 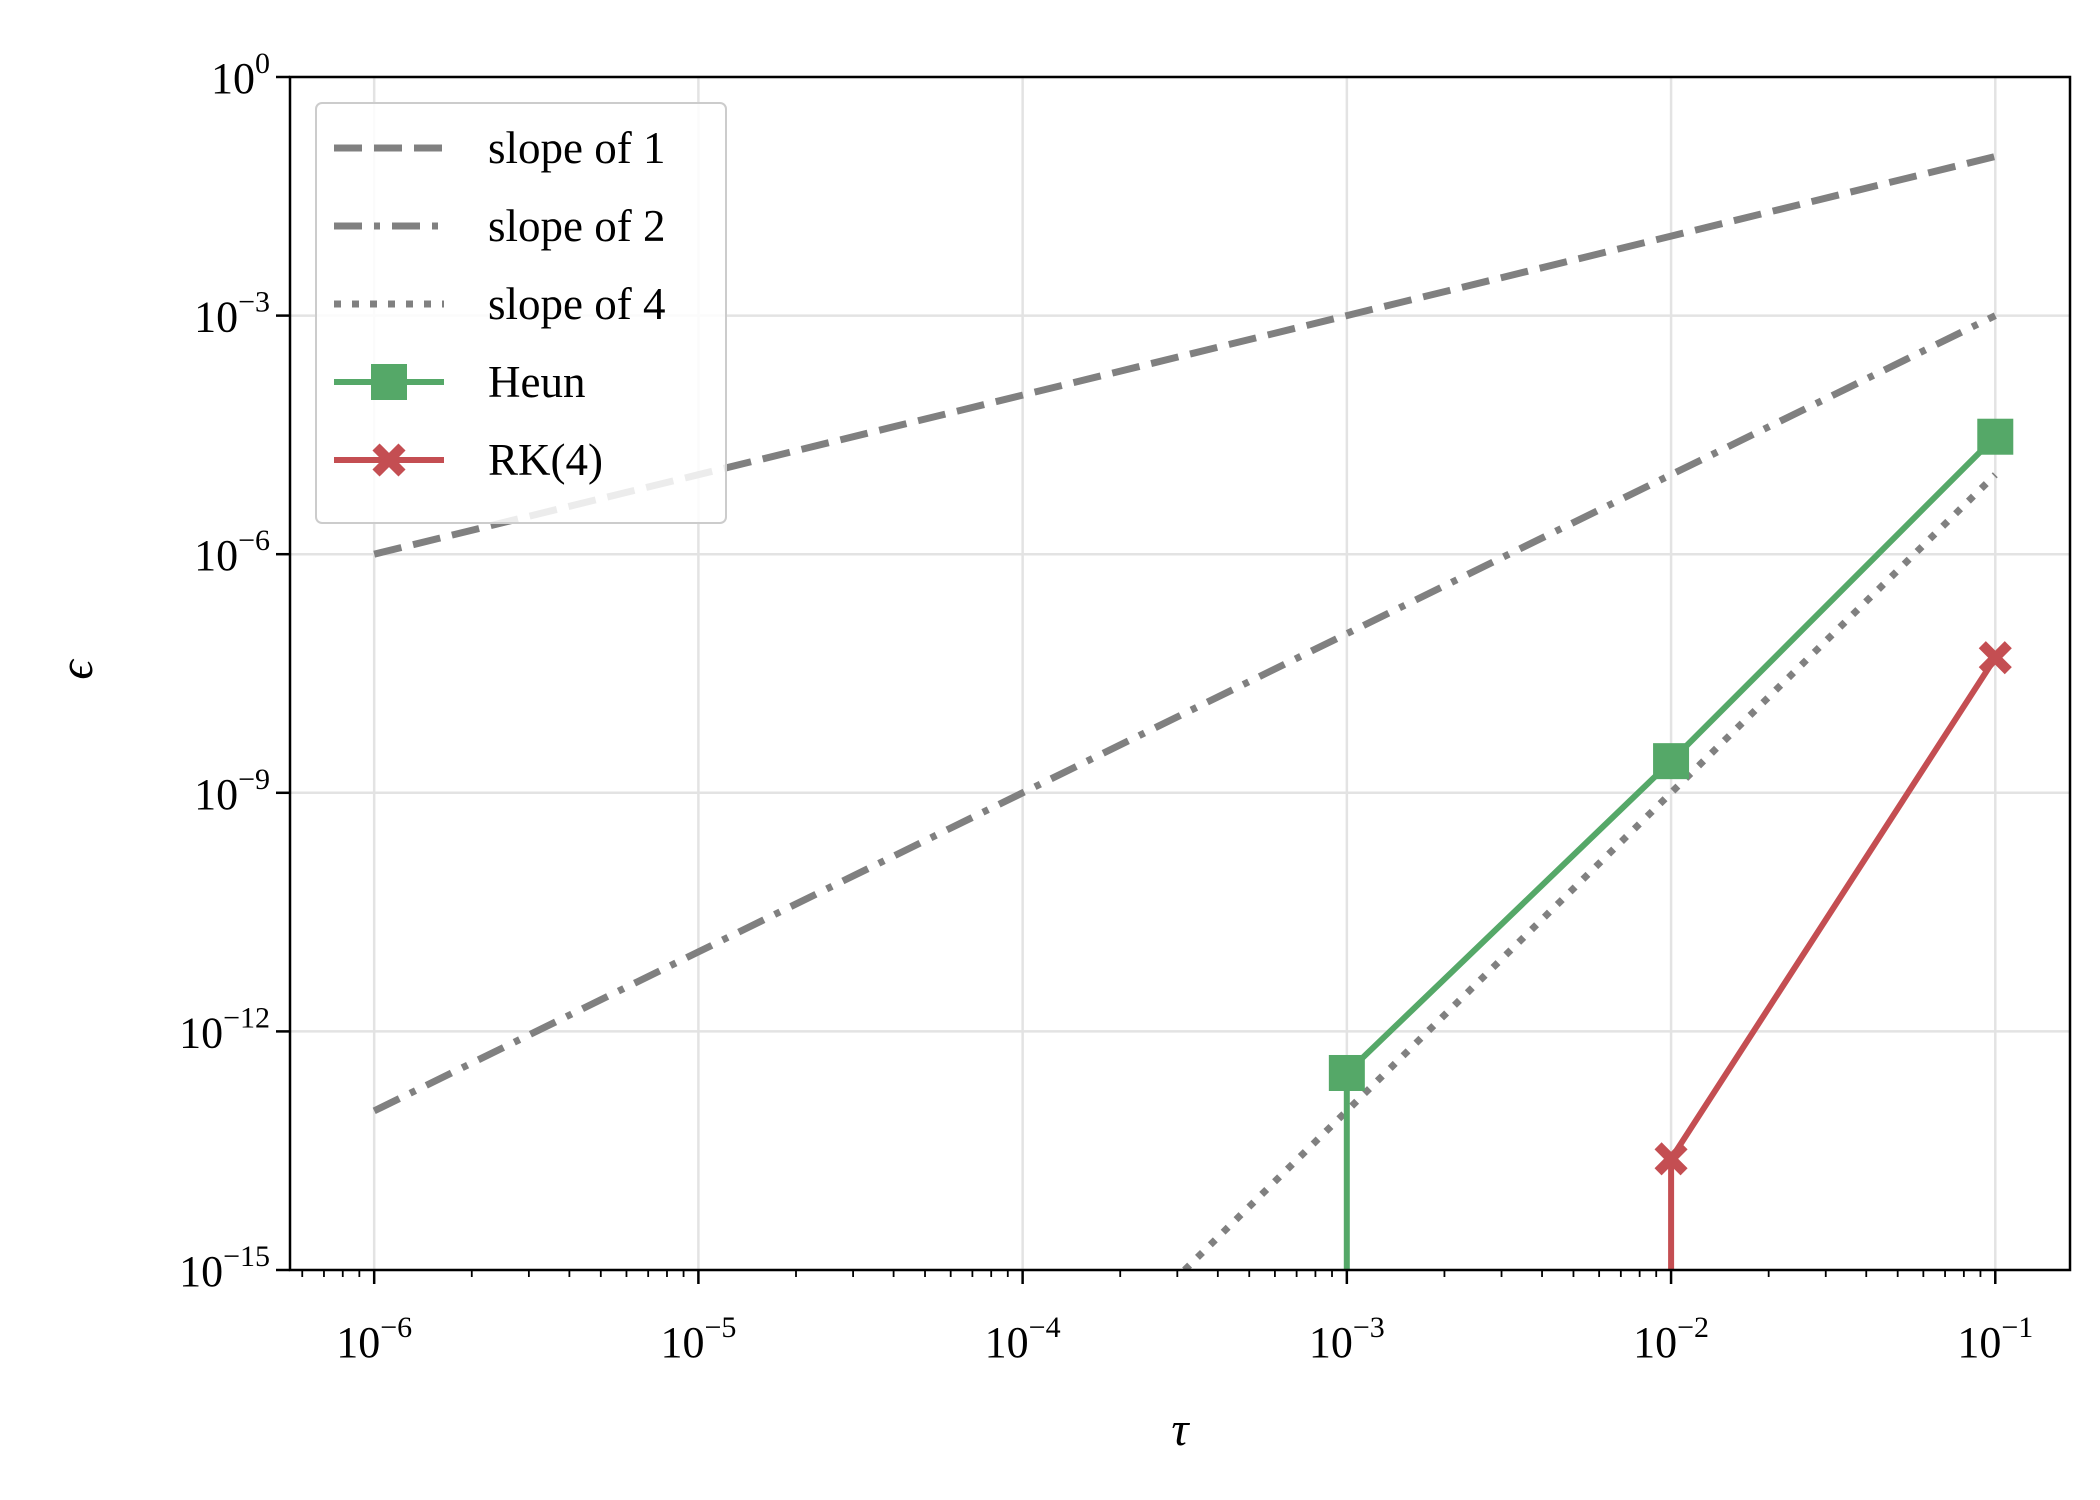 What do you see at coordinates (576, 304) in the screenshot?
I see `legend-label: slope of 4` at bounding box center [576, 304].